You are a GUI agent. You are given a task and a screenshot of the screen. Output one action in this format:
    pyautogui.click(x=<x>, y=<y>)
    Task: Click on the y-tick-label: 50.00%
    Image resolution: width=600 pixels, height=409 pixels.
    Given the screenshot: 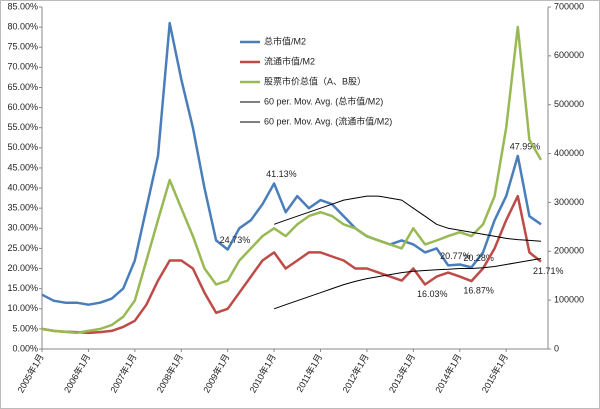 What is the action you would take?
    pyautogui.click(x=22, y=147)
    